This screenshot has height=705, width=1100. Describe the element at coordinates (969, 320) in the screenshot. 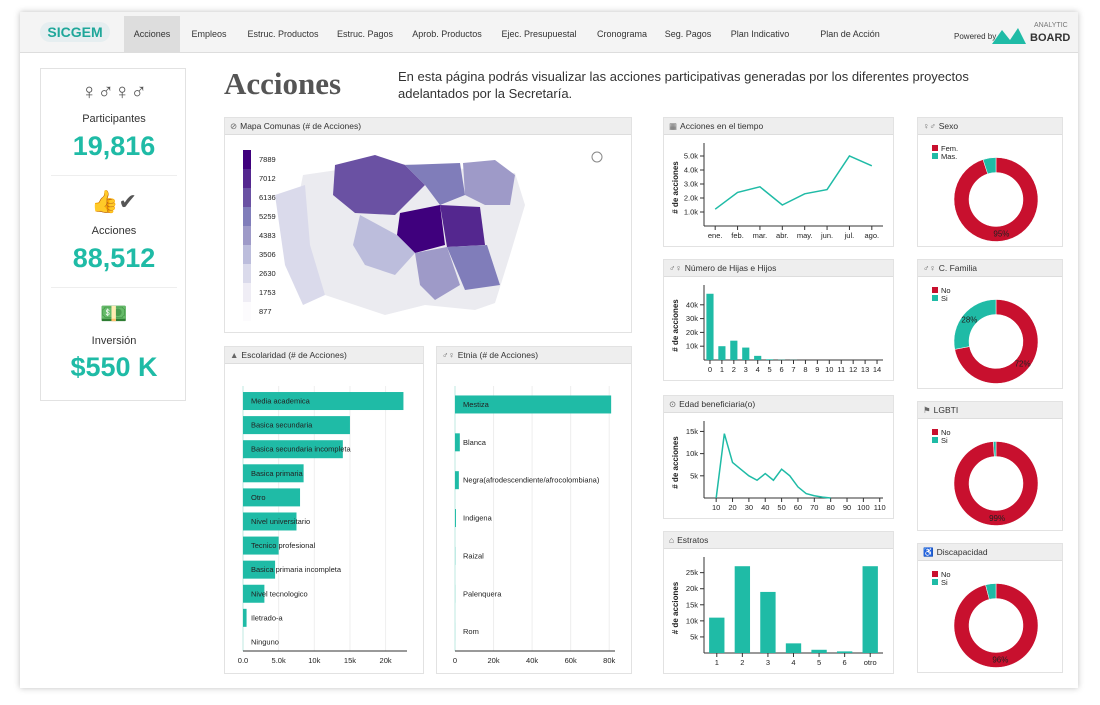

I see `value-label: 28%` at that location.